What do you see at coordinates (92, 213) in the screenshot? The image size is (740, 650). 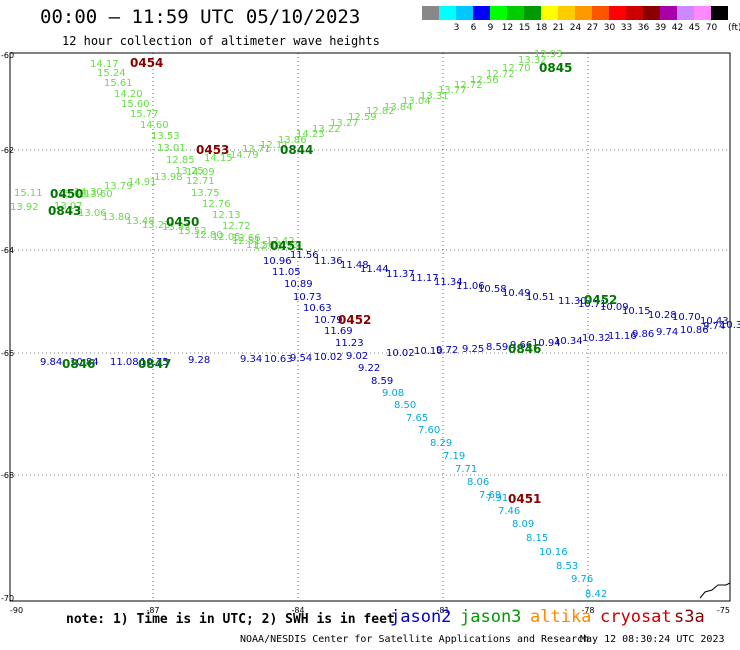 I see `wave-height-value: 13.06` at bounding box center [92, 213].